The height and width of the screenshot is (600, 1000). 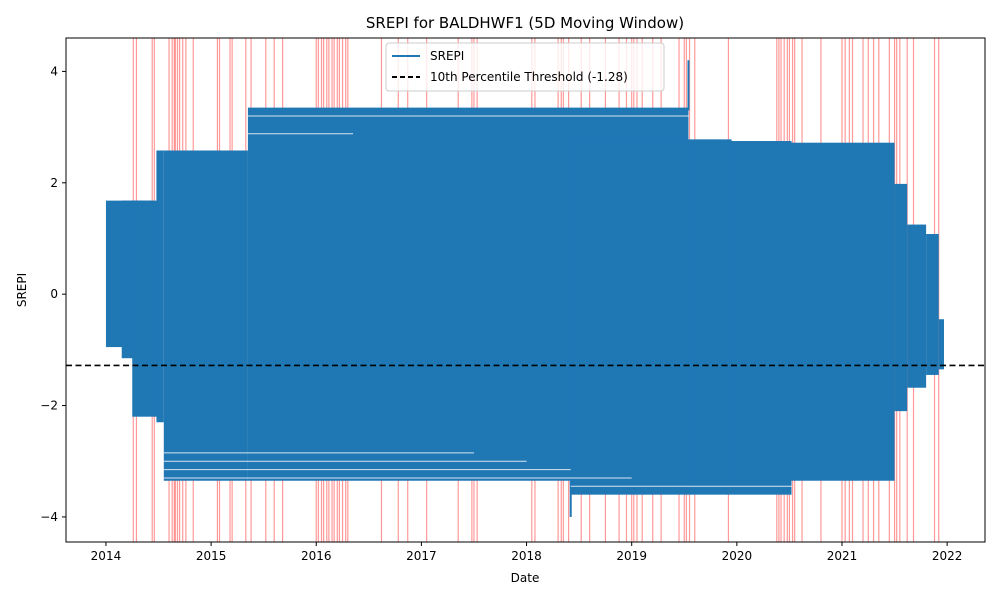 What do you see at coordinates (54, 71) in the screenshot?
I see `y-tick-label-4: 4` at bounding box center [54, 71].